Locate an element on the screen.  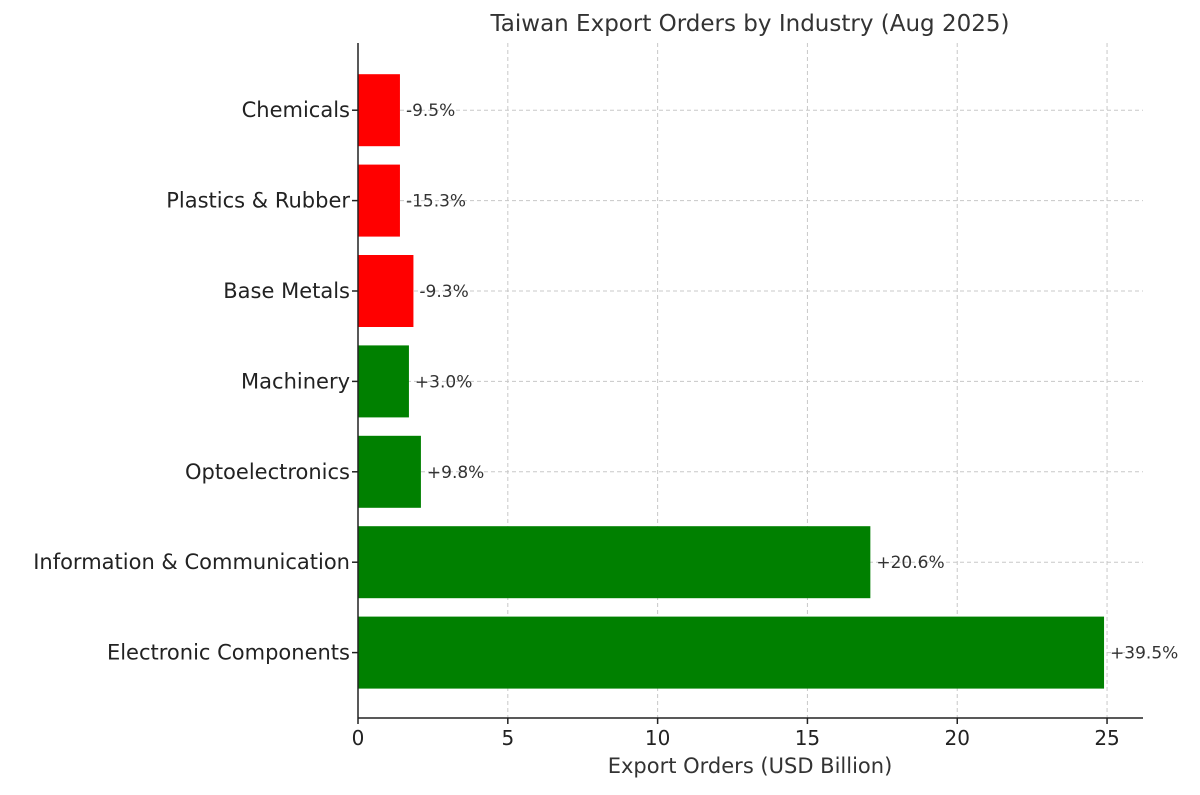
category-label: Plastics & Rubber is located at coordinates (258, 201).